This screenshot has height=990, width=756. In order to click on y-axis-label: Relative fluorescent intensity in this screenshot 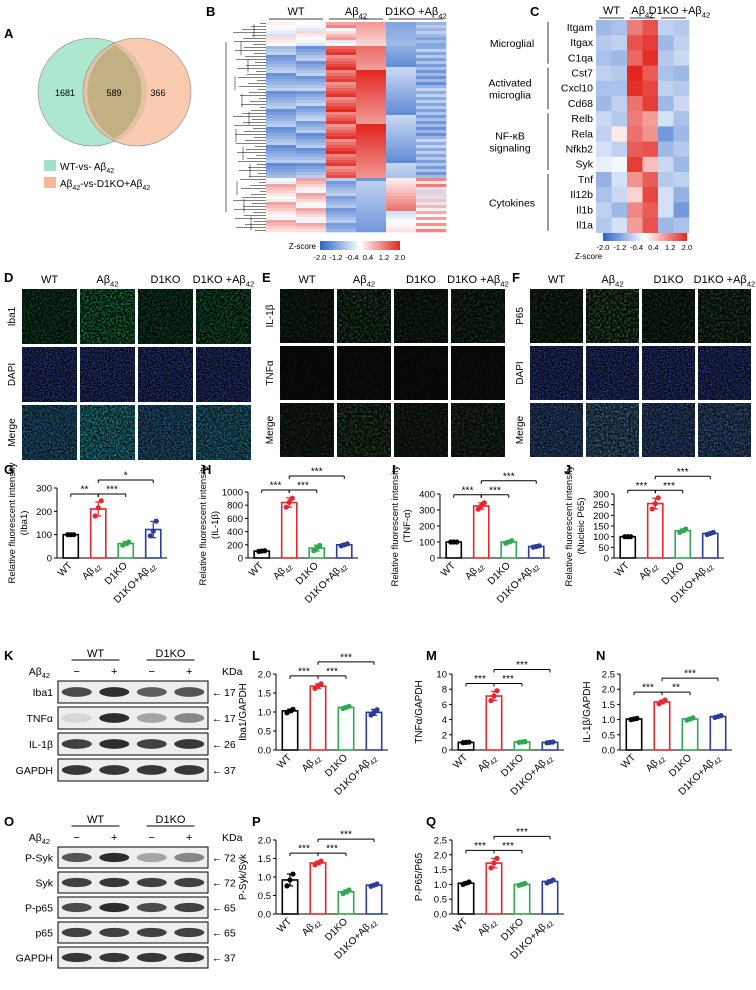, I will do `click(203, 524)`.